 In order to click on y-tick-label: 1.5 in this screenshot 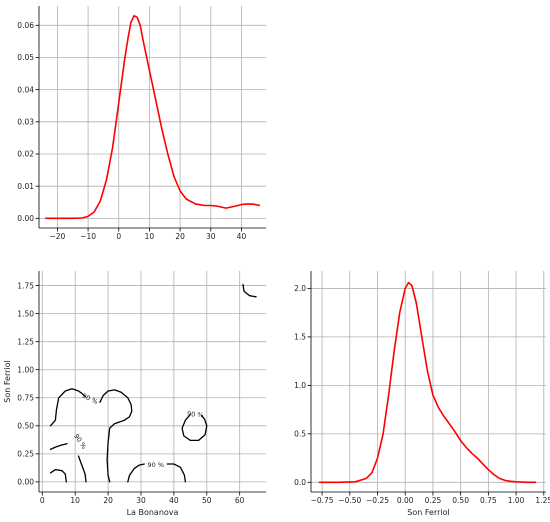, I will do `click(300, 337)`.